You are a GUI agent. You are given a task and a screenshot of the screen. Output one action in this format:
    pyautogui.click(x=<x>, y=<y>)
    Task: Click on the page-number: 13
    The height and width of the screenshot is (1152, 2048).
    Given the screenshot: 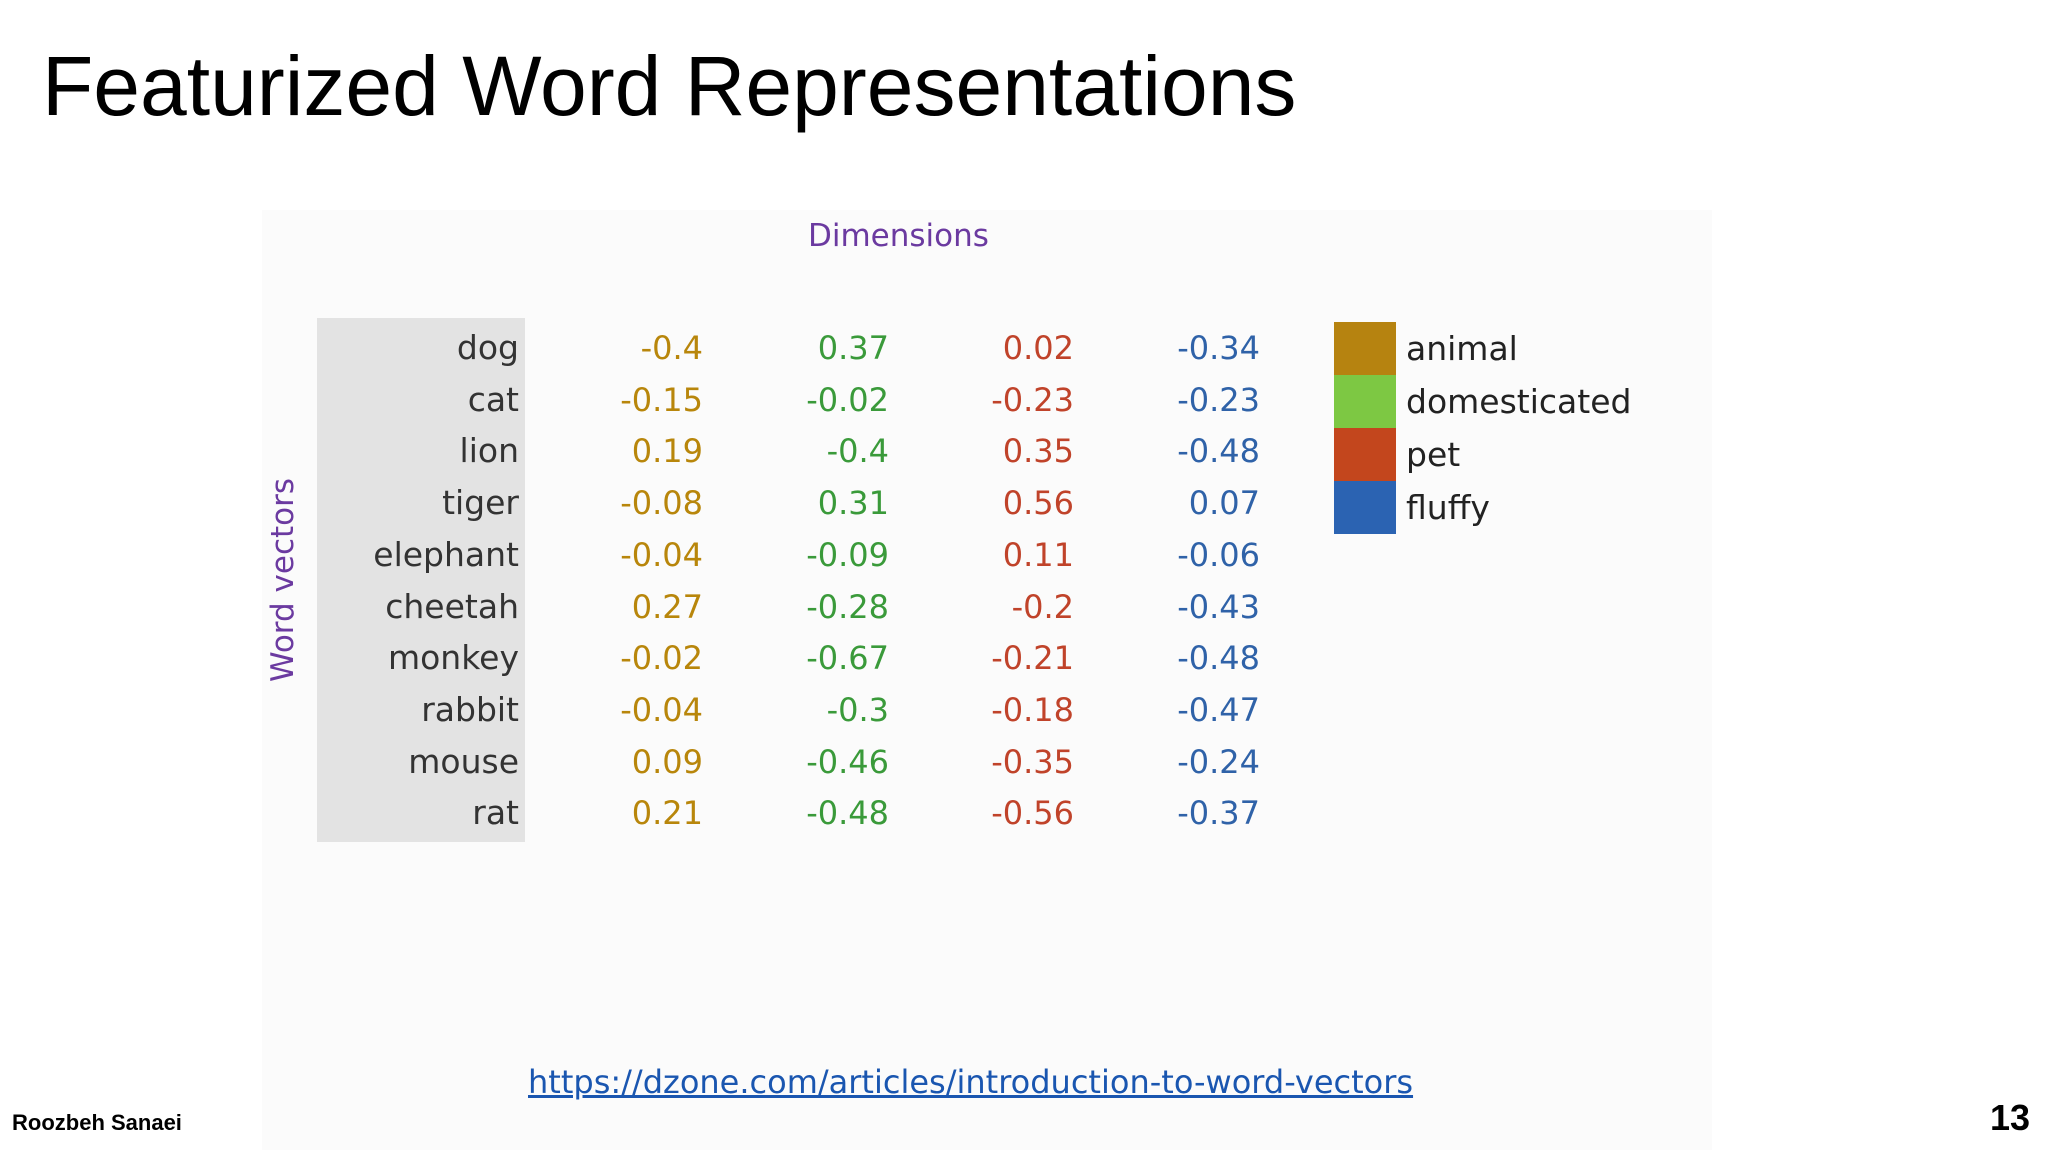 What is the action you would take?
    pyautogui.click(x=2009, y=1117)
    